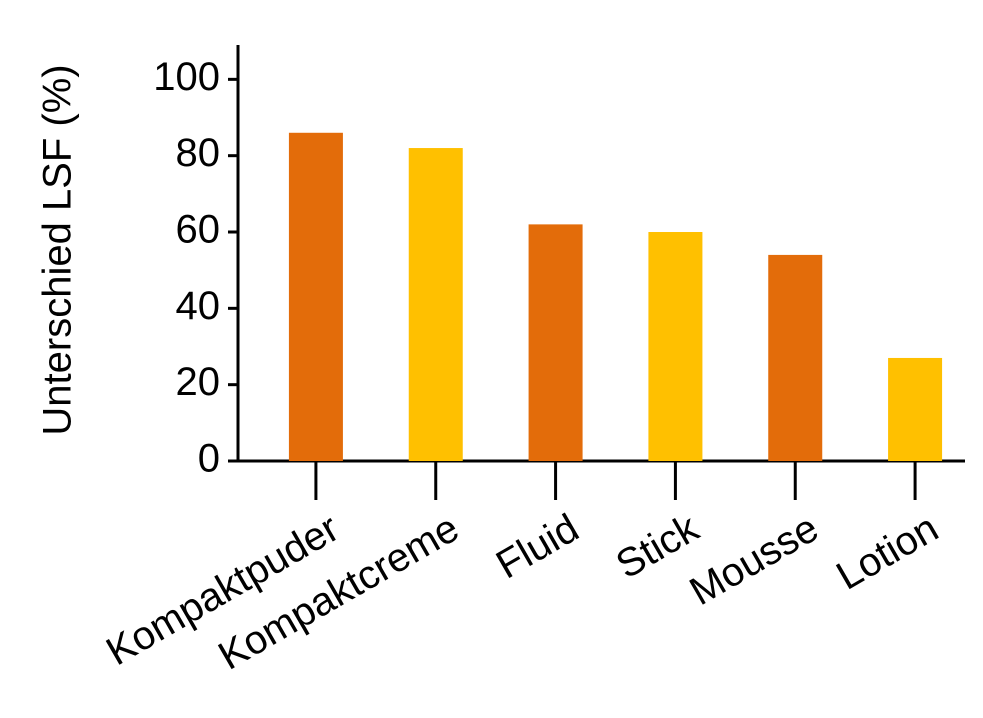 This screenshot has width=983, height=718. What do you see at coordinates (198, 153) in the screenshot?
I see `y-tick-label: 80` at bounding box center [198, 153].